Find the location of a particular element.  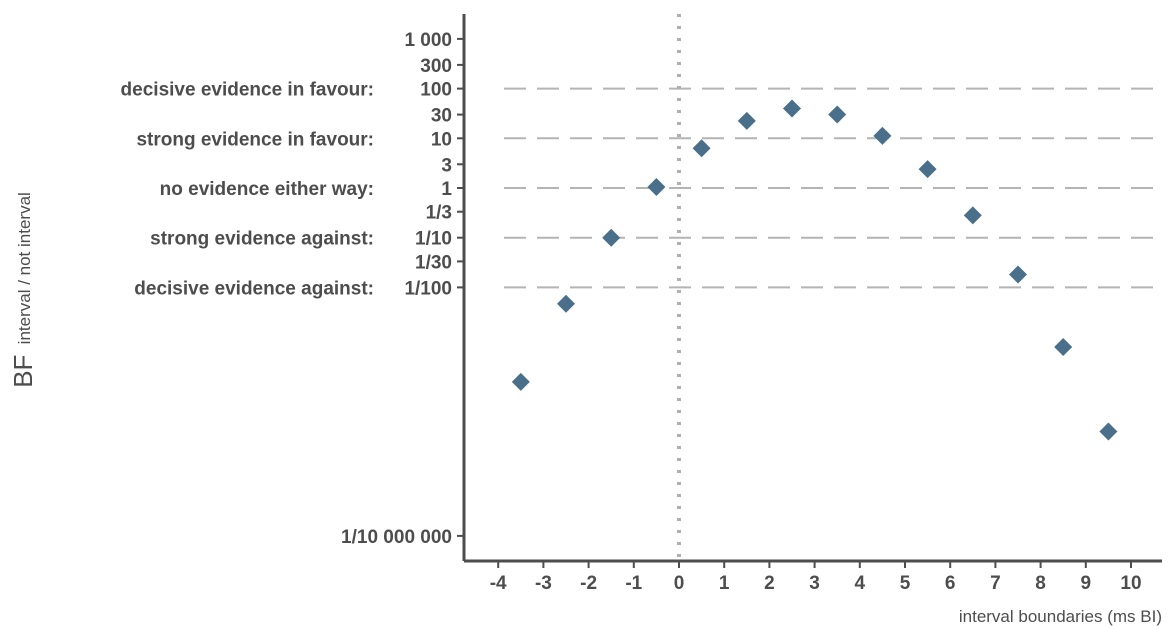

x-tick-label: 1 is located at coordinates (724, 583).